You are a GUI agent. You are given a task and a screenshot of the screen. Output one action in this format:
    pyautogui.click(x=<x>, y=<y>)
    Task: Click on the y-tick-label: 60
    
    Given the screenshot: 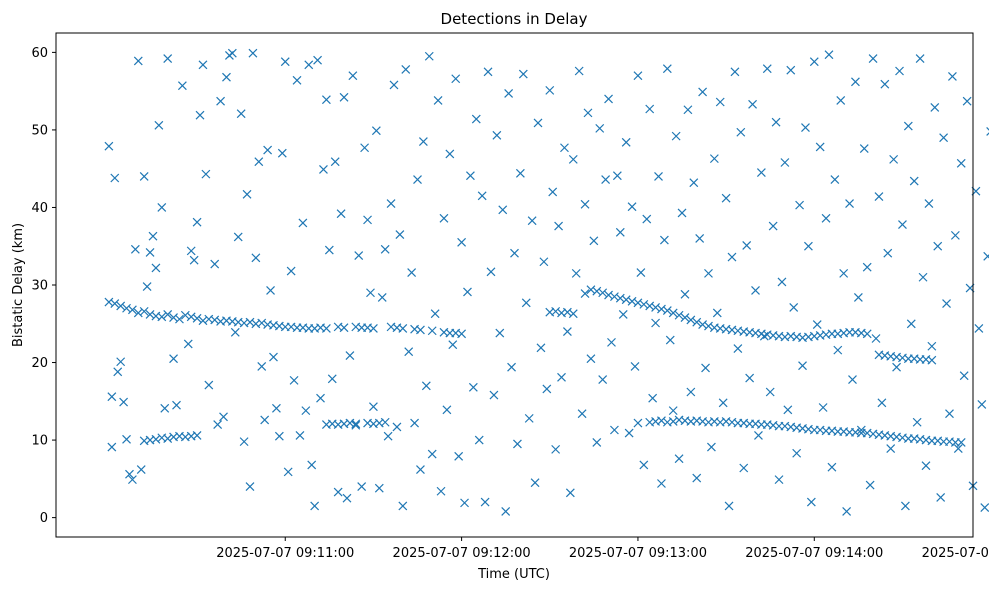 What is the action you would take?
    pyautogui.click(x=39, y=53)
    